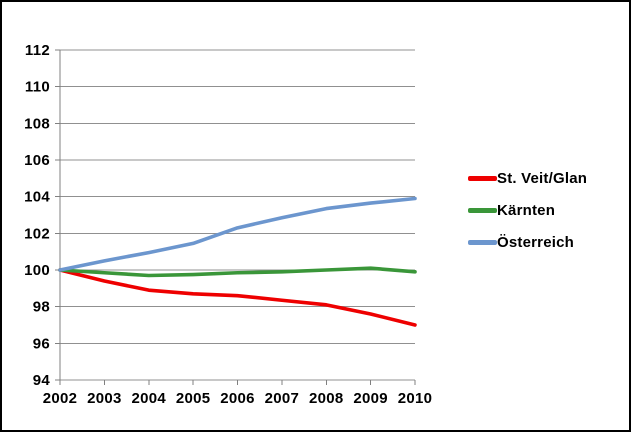 This screenshot has height=432, width=631. What do you see at coordinates (237, 297) in the screenshot?
I see `series-line-st-veit-glan` at bounding box center [237, 297].